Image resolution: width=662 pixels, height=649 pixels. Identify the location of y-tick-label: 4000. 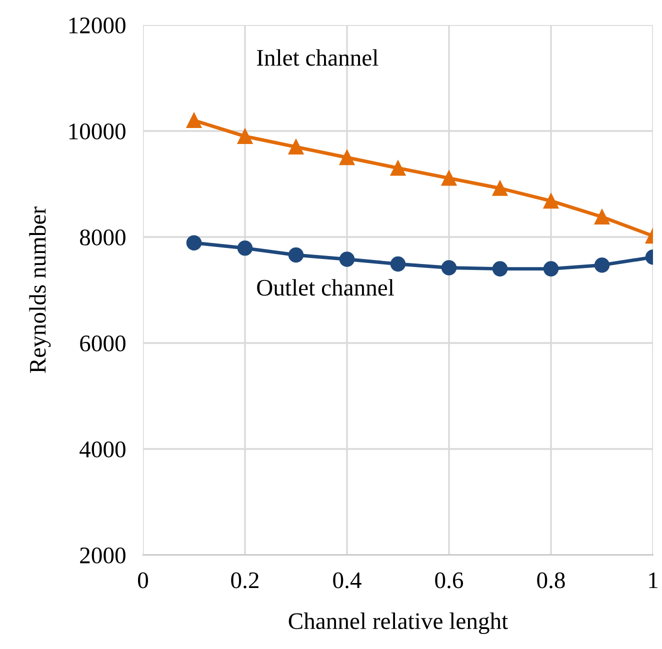
(103, 449).